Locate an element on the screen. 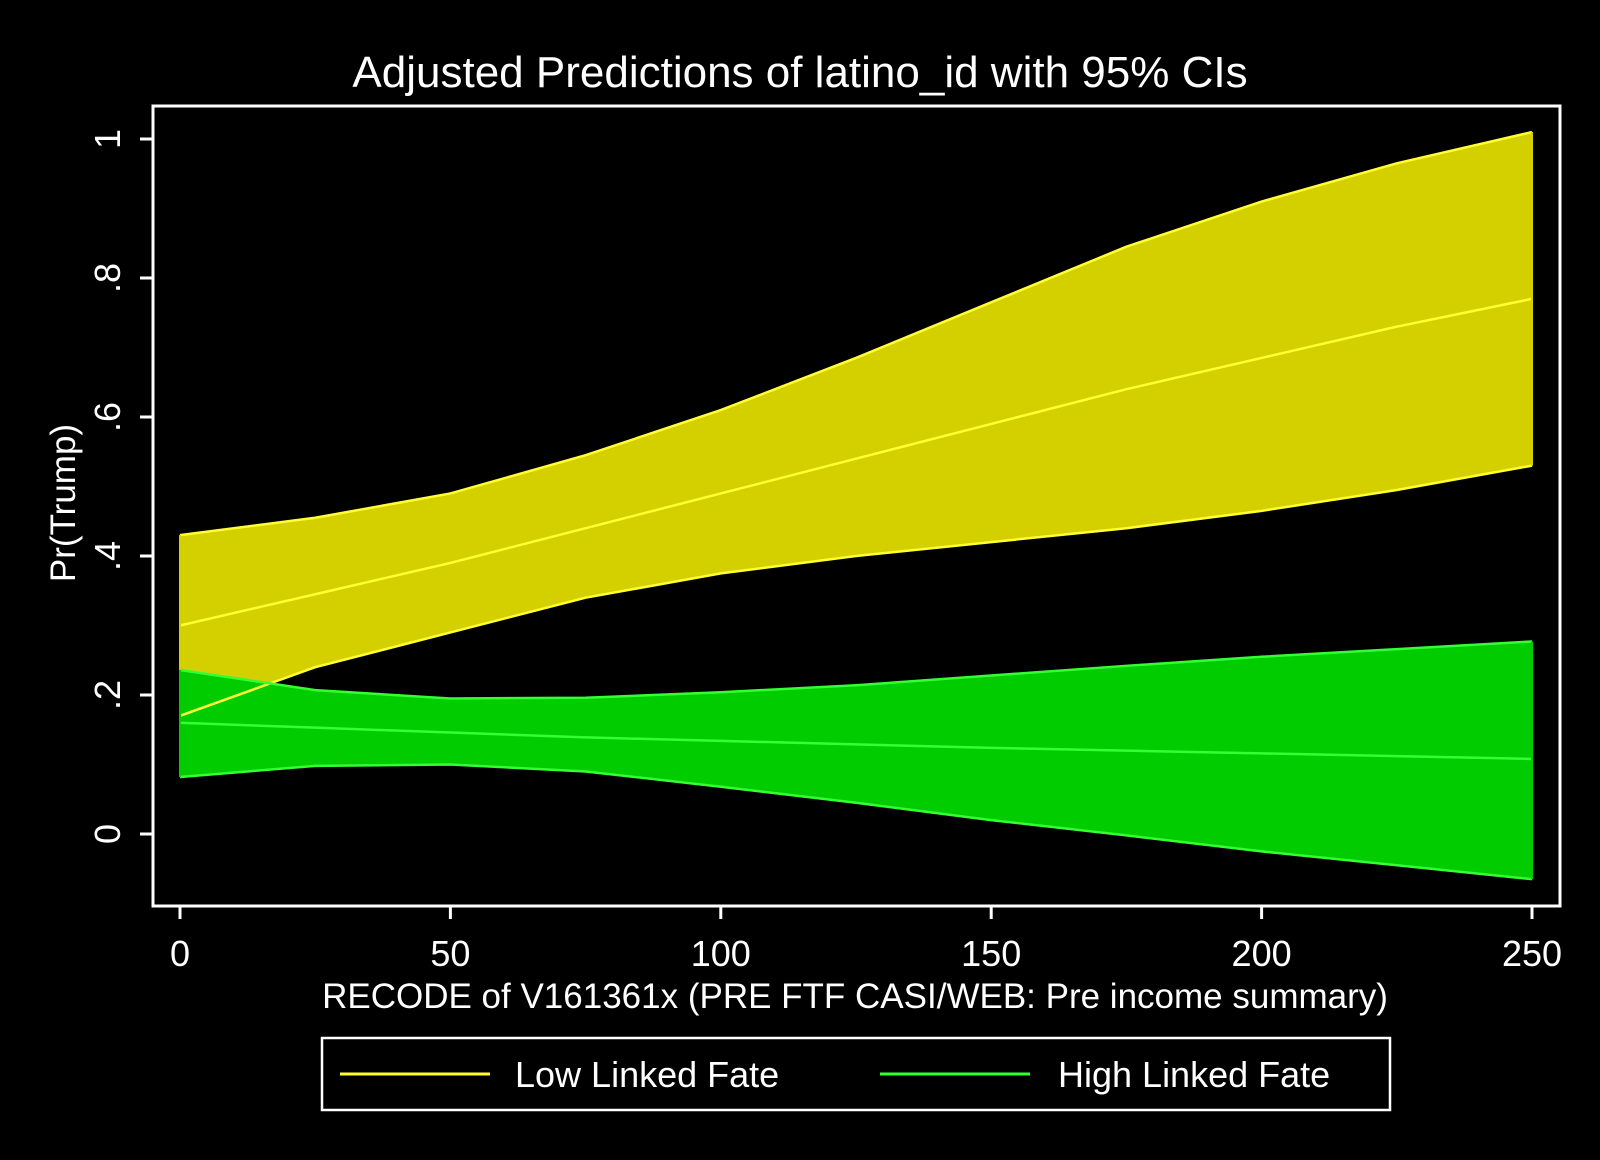 The height and width of the screenshot is (1160, 1600). y-tick-label: 1 is located at coordinates (107, 139).